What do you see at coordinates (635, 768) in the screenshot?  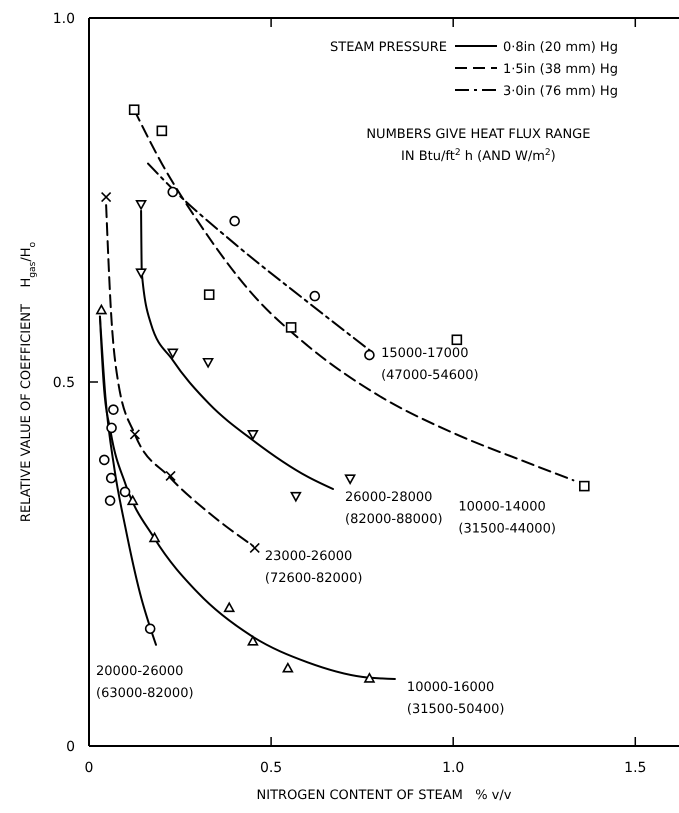 I see `x-tick-label: 1.5` at bounding box center [635, 768].